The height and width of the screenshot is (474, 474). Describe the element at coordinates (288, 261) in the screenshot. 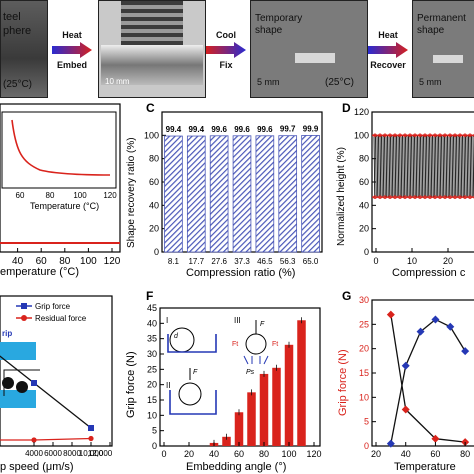

I see `panel-c-xtick-label: 56.3` at that location.